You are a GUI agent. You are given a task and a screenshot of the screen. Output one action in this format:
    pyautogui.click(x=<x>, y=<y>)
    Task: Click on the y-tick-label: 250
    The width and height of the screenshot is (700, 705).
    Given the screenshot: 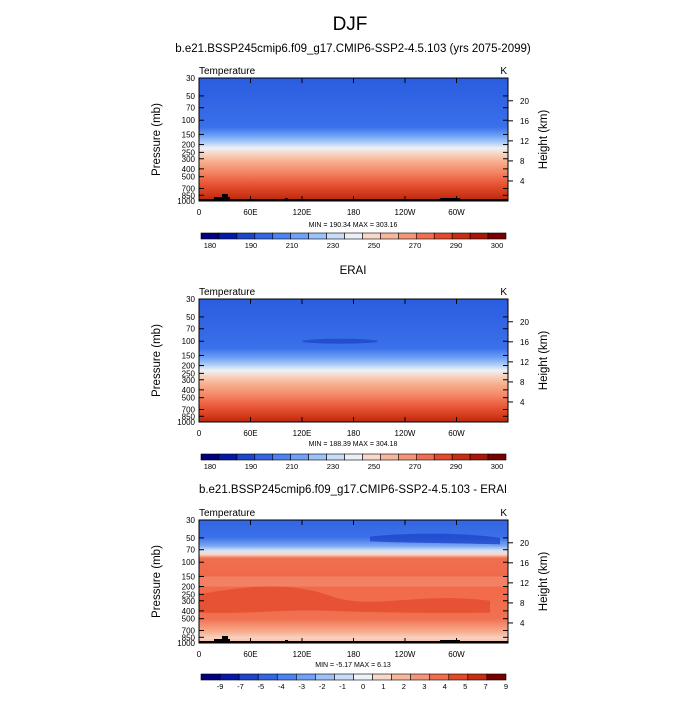 What is the action you would take?
    pyautogui.click(x=189, y=373)
    